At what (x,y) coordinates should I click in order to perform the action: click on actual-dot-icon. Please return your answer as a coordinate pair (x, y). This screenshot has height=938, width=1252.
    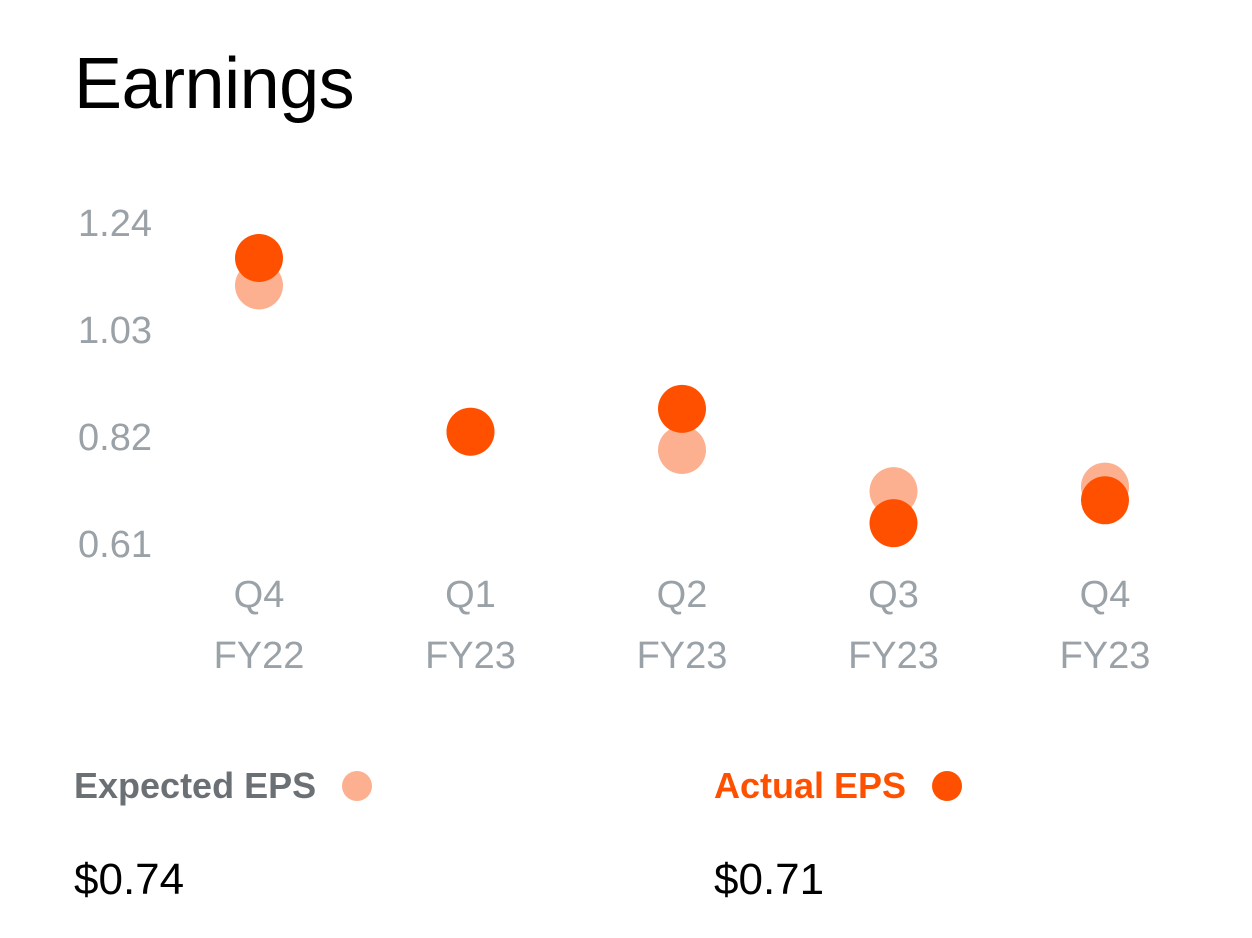
    Looking at the image, I should click on (947, 786).